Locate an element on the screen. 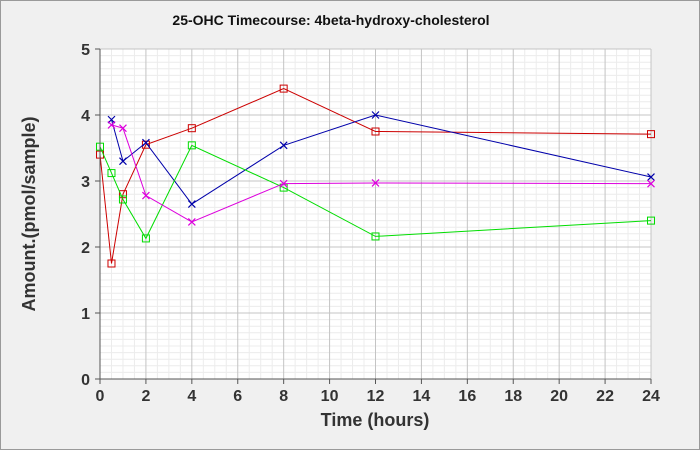  x-axis-label: Time (hours) is located at coordinates (375, 420).